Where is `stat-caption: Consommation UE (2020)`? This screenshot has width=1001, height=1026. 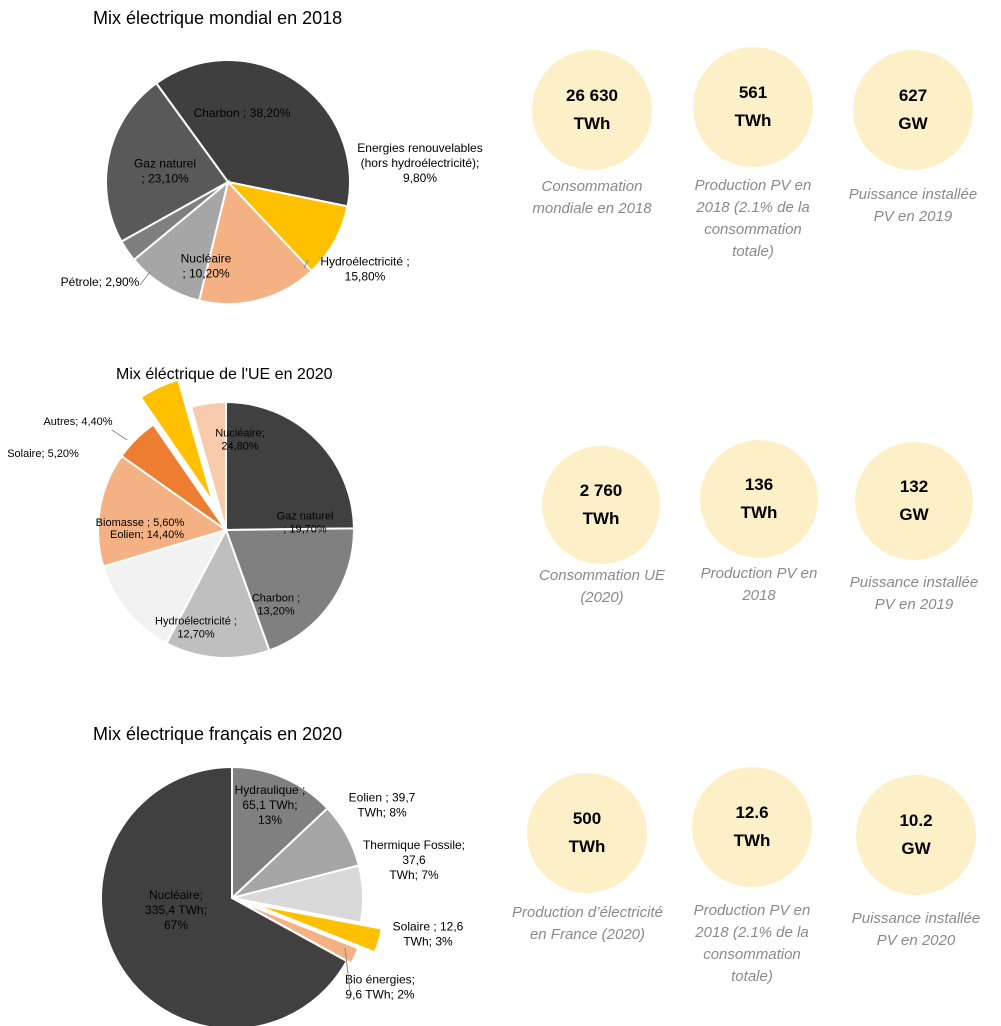
stat-caption: Consommation UE (2020) is located at coordinates (602, 586).